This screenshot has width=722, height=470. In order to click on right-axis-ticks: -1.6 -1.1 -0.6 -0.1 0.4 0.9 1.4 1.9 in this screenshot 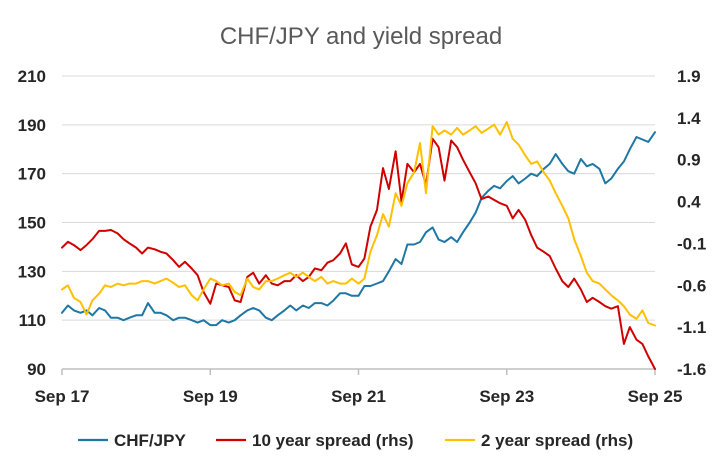, I will do `click(691, 223)`.